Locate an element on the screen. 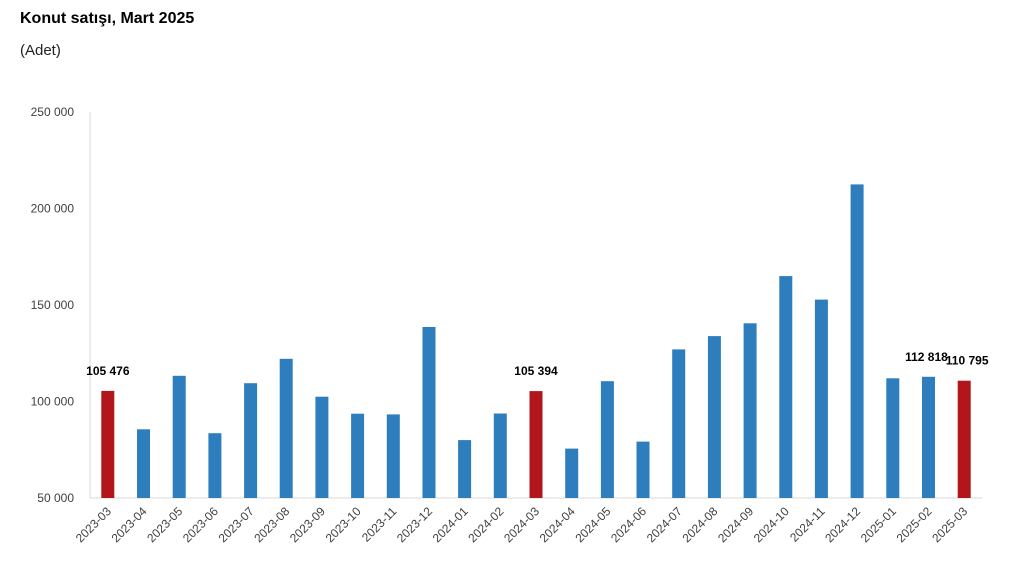 This screenshot has width=1012, height=573. x-tick-label: 2023-04 is located at coordinates (129, 524).